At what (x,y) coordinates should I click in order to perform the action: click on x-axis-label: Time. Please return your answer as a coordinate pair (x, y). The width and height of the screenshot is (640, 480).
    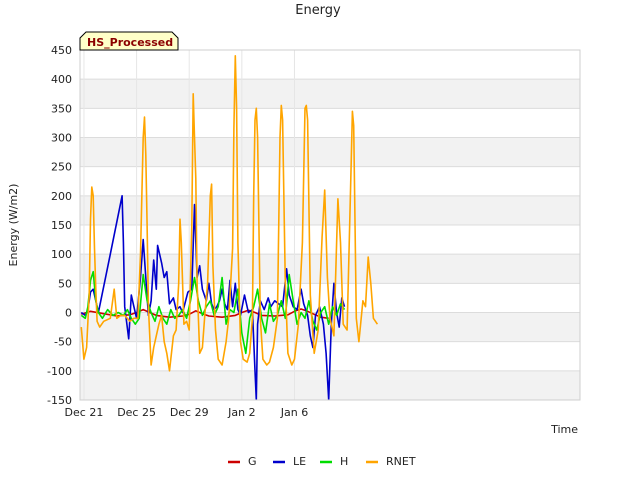
    Looking at the image, I should click on (564, 429).